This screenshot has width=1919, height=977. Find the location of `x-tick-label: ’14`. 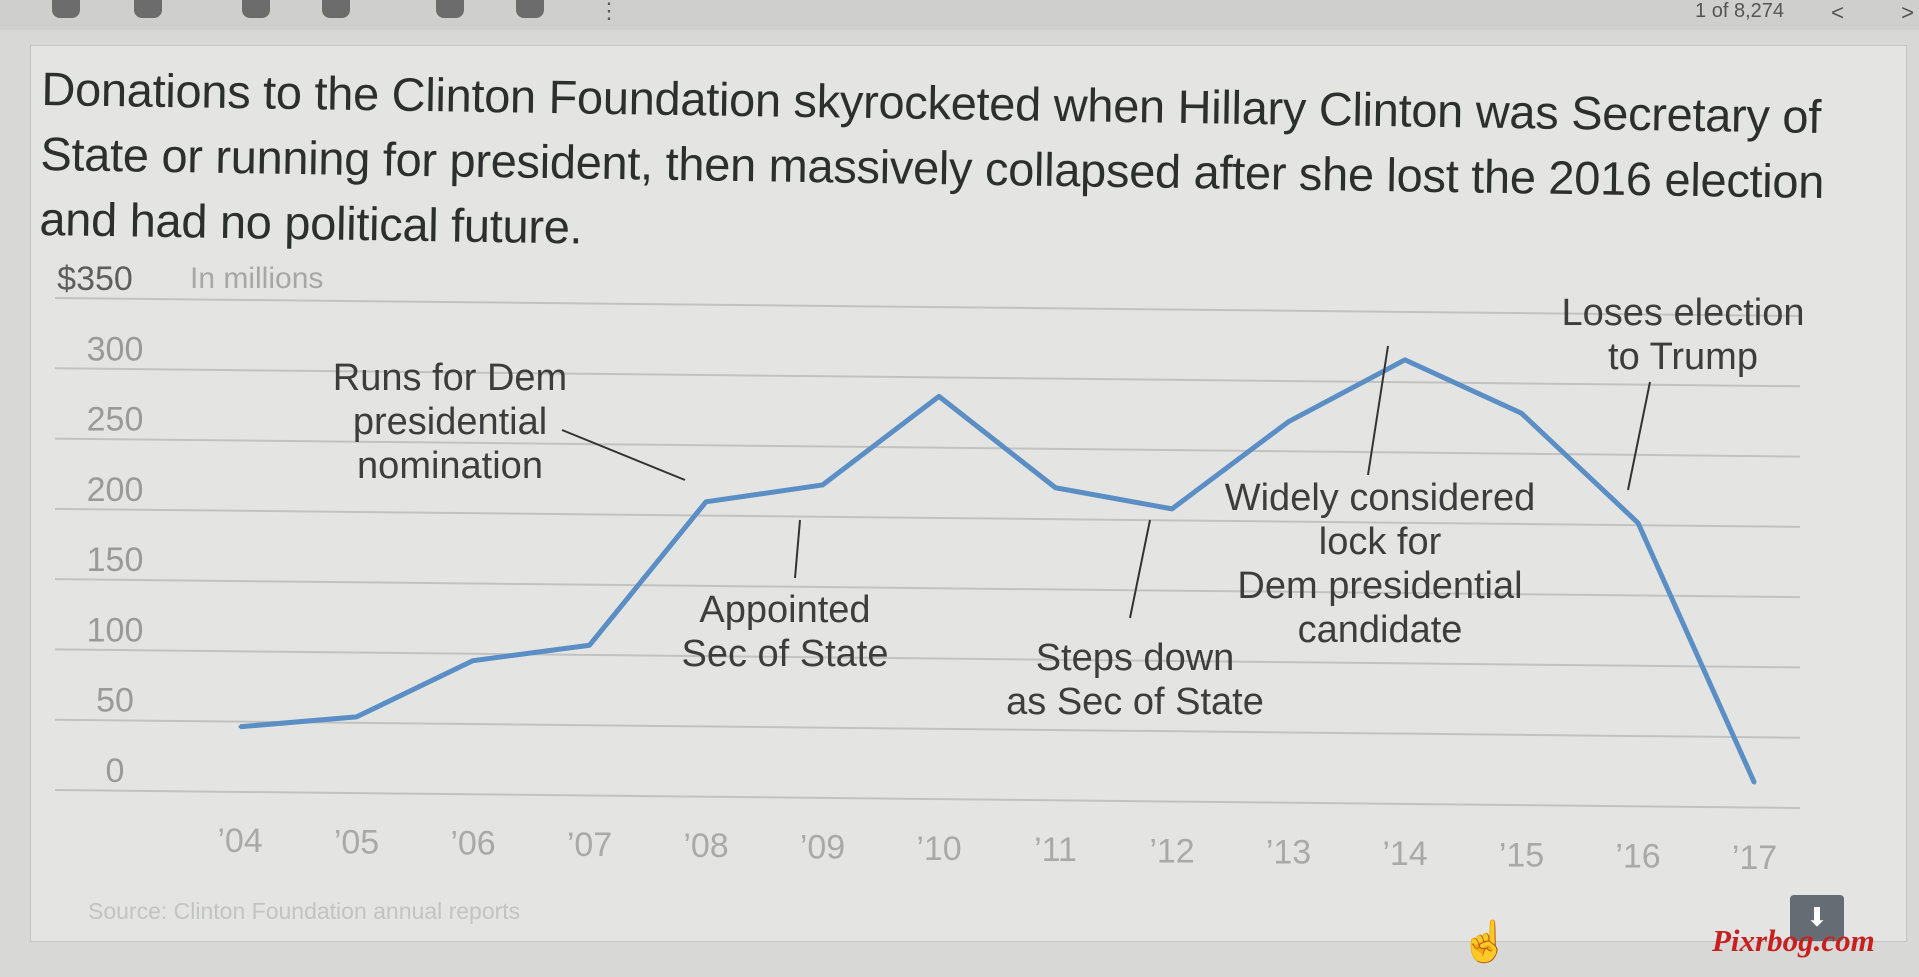

x-tick-label: ’14 is located at coordinates (1404, 854).